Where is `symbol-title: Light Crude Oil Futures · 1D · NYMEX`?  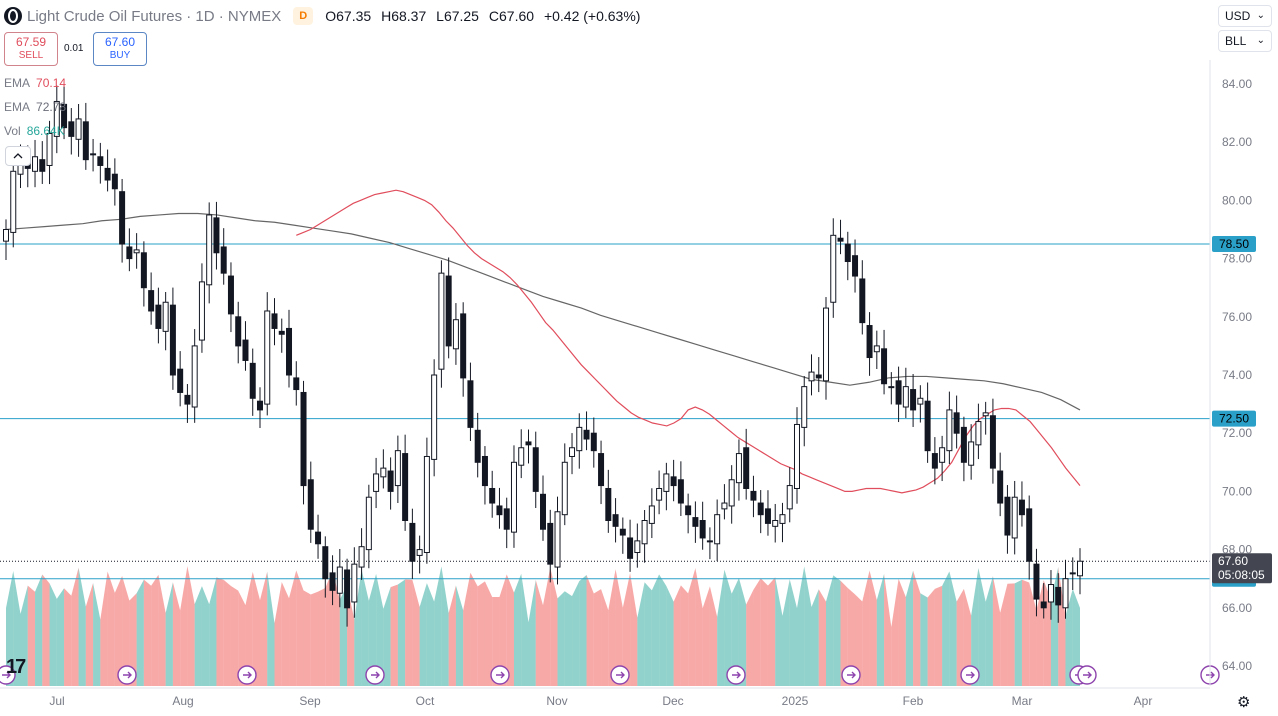
symbol-title: Light Crude Oil Futures · 1D · NYMEX is located at coordinates (154, 16).